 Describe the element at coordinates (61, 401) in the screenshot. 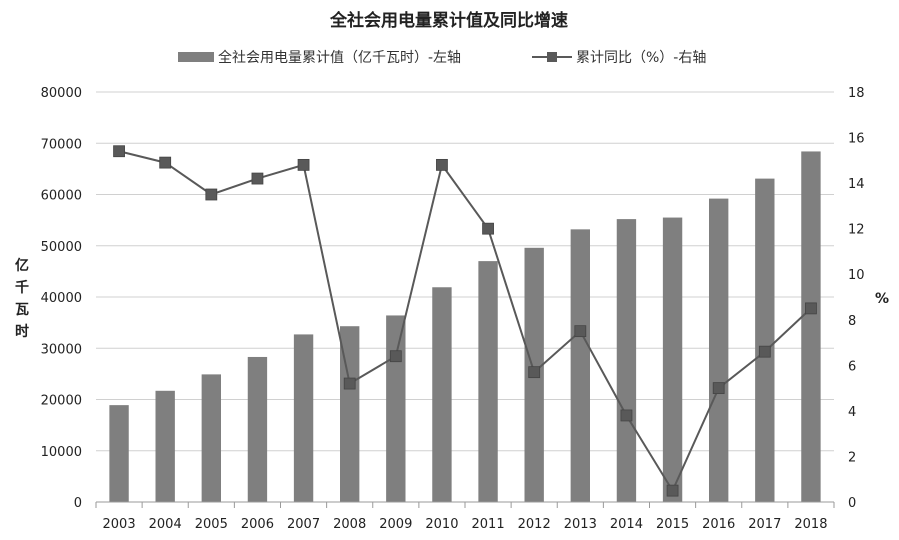

I see `y-tick-label: 20000` at that location.